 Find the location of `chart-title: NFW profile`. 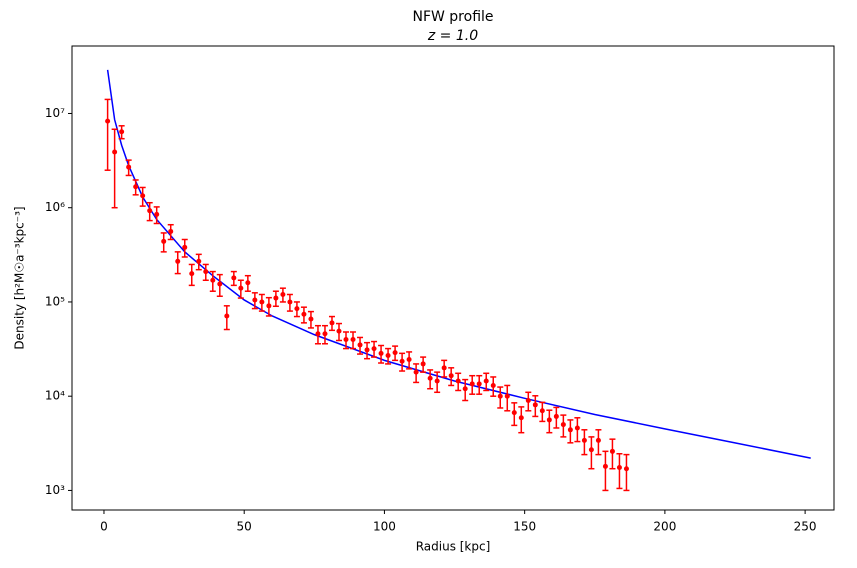

chart-title: NFW profile is located at coordinates (452, 17).